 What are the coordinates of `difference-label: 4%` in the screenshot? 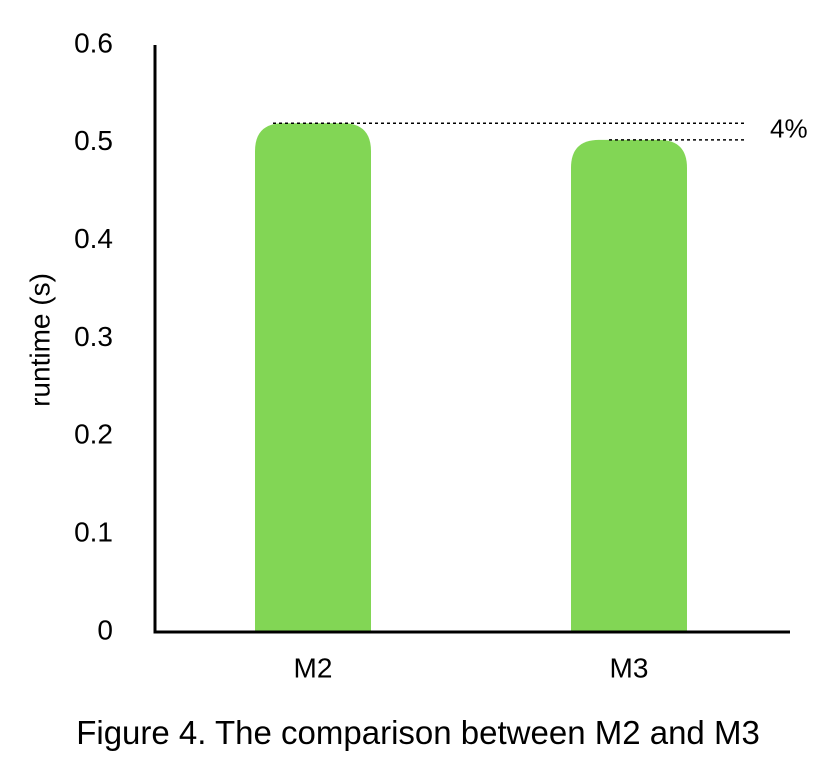 It's located at (789, 128).